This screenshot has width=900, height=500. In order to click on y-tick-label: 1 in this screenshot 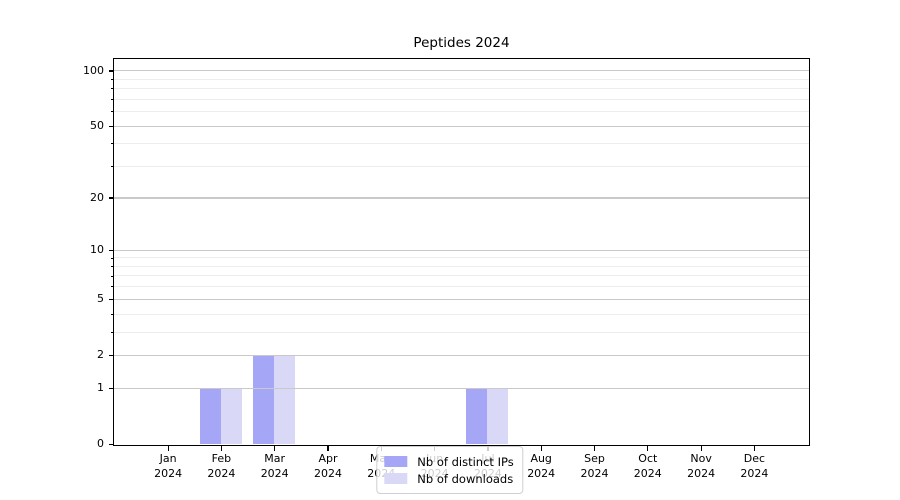, I will do `click(100, 388)`.